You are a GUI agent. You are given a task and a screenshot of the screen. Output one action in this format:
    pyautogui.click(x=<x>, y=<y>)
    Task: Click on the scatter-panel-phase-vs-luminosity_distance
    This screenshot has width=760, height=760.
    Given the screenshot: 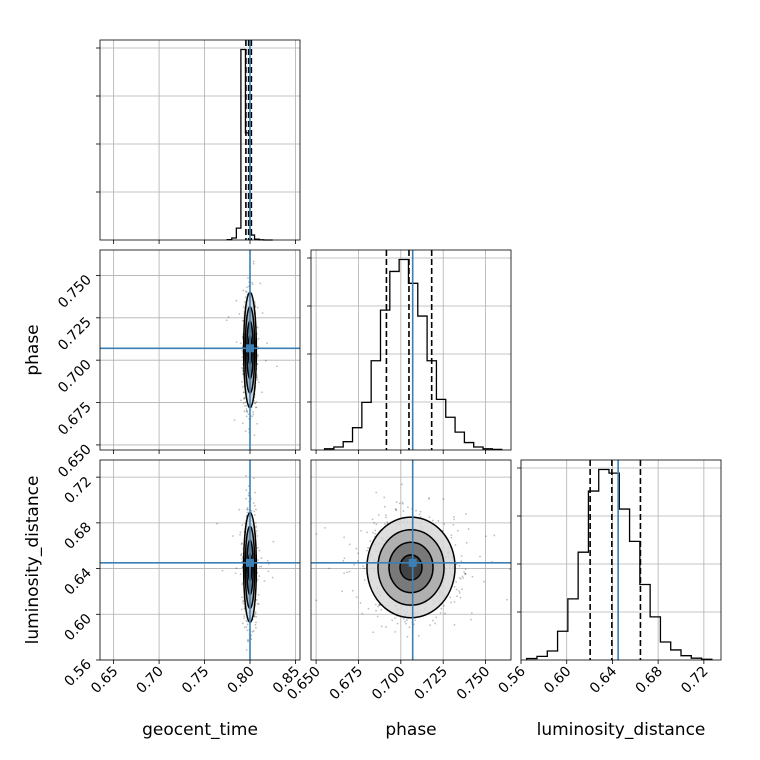 What is the action you would take?
    pyautogui.click(x=411, y=561)
    